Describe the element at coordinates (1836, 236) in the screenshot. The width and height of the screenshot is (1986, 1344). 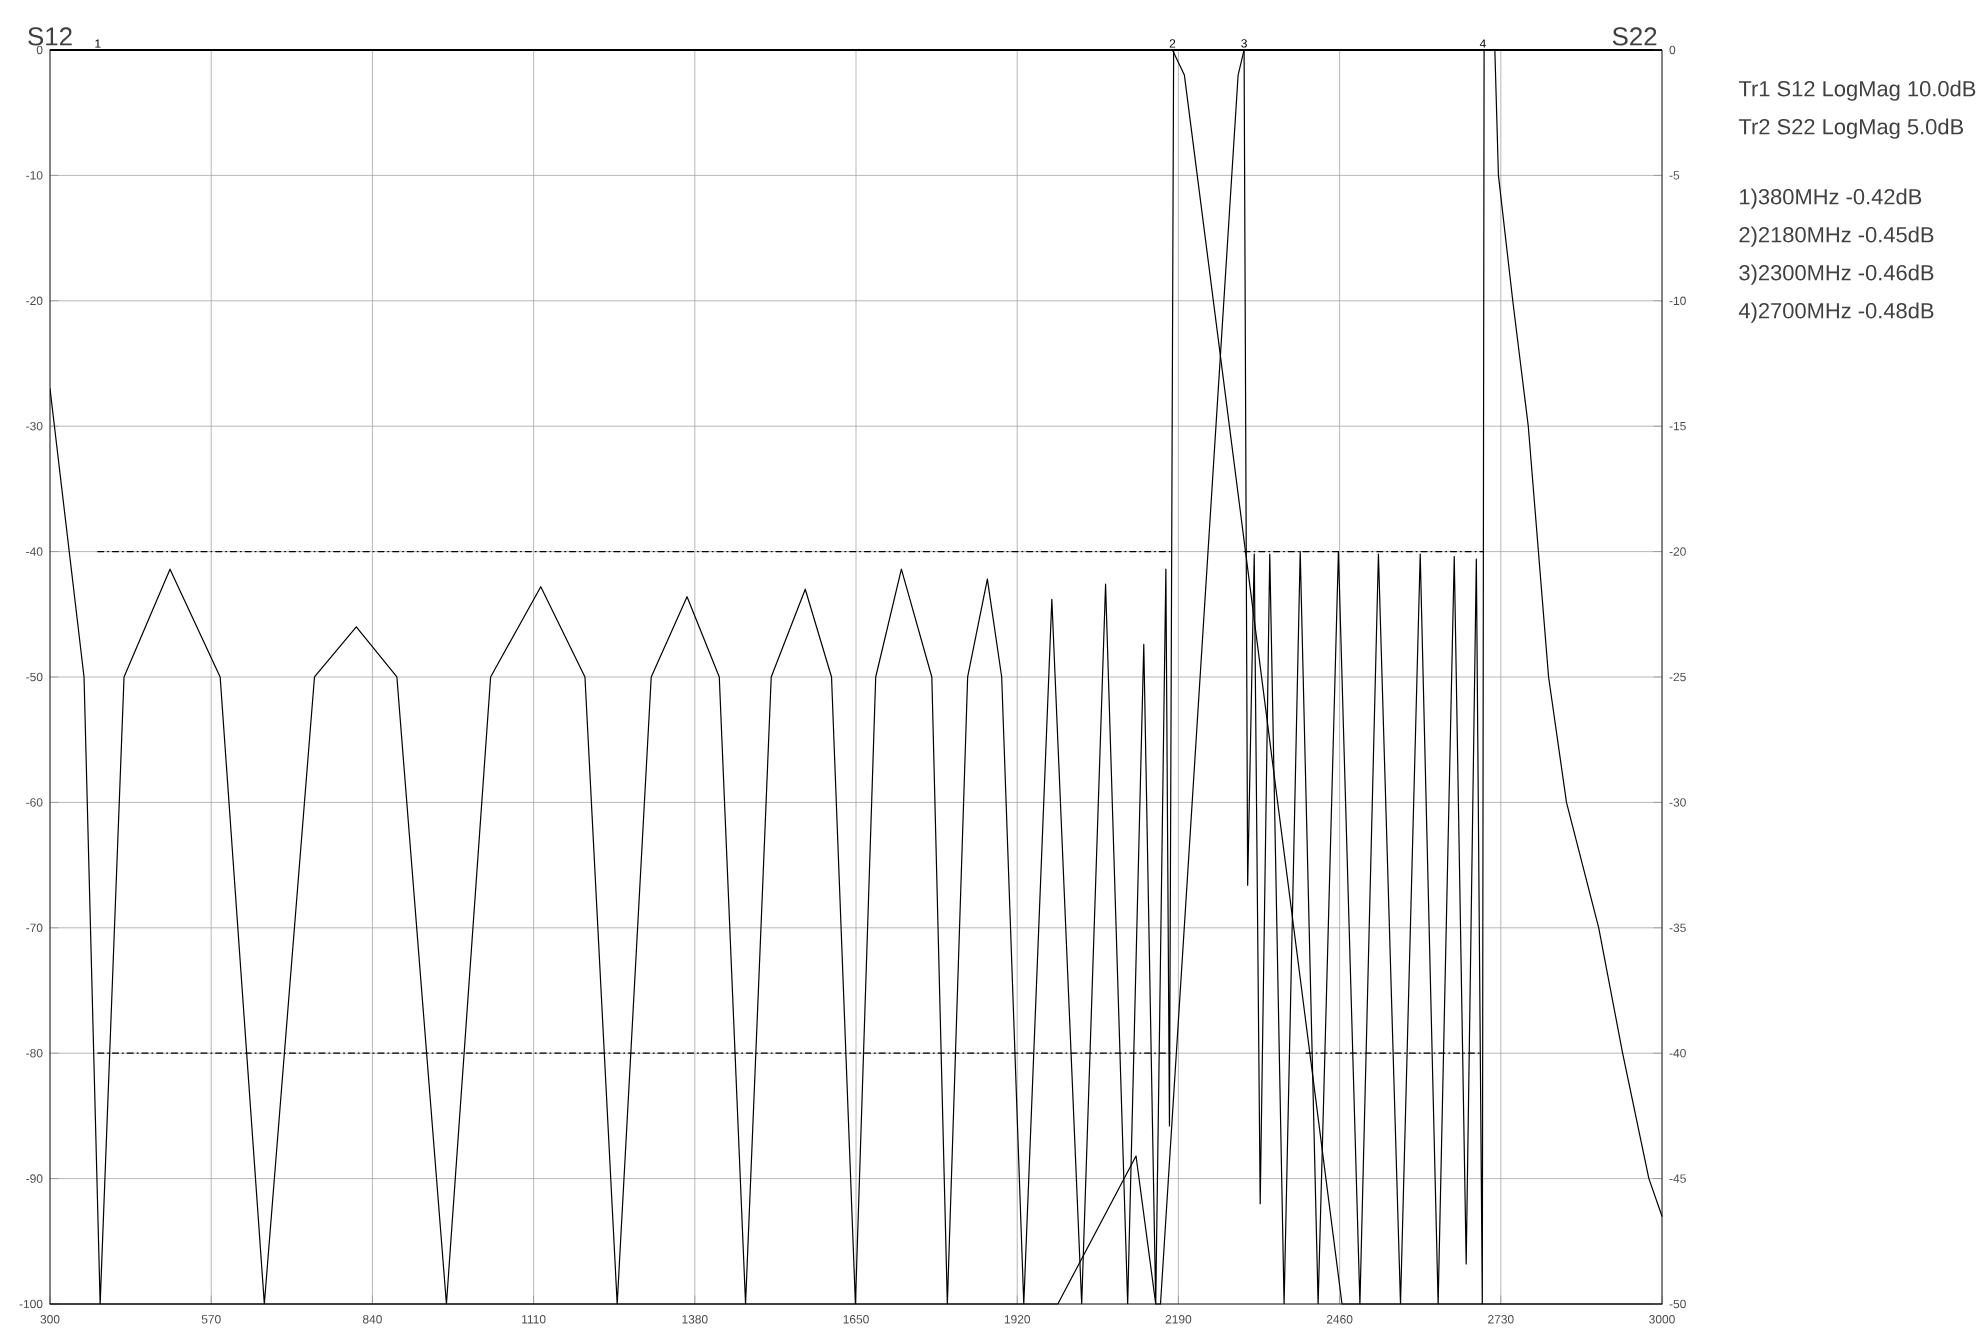
I see `text: 2)2180MHz -0.45dB` at that location.